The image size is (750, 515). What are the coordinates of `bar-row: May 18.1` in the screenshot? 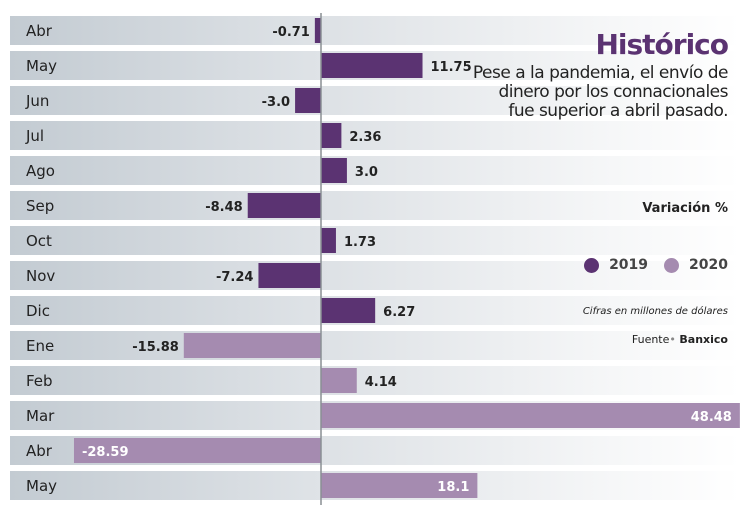 It's located at (375, 485).